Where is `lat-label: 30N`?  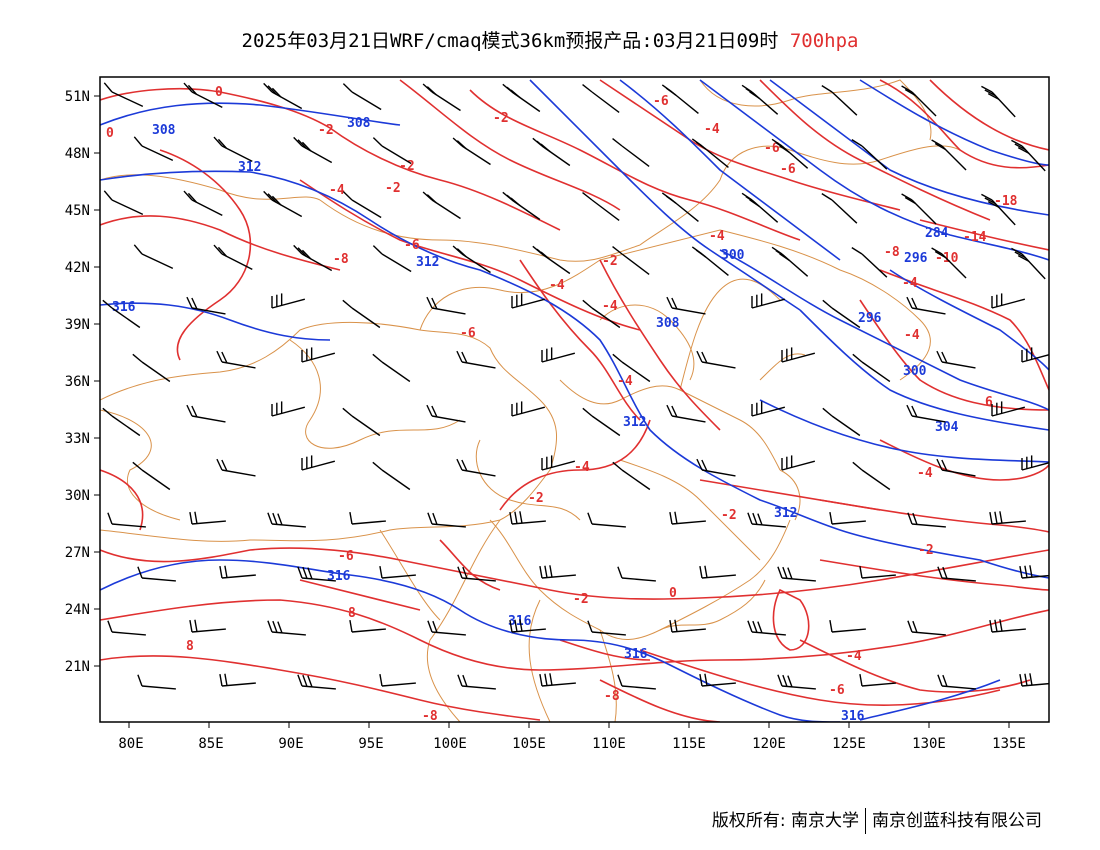 lat-label: 30N is located at coordinates (77, 496).